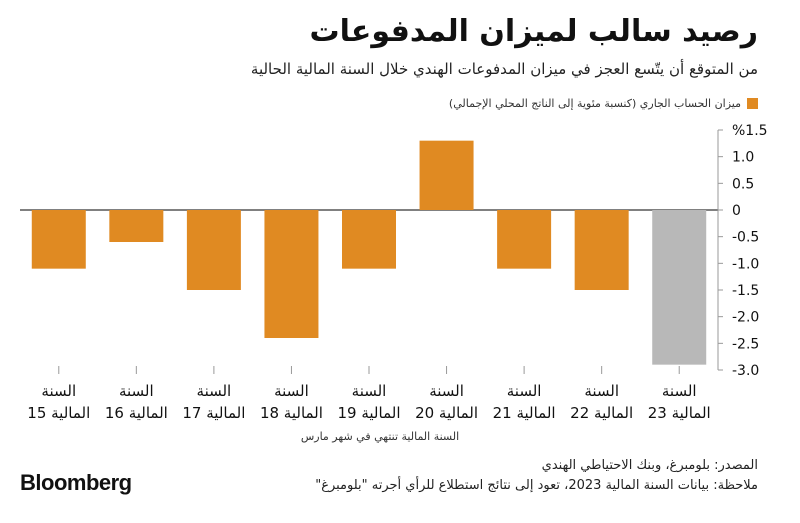 The height and width of the screenshot is (523, 800). Describe the element at coordinates (745, 238) in the screenshot. I see `y-tick-label: -0.5` at that location.